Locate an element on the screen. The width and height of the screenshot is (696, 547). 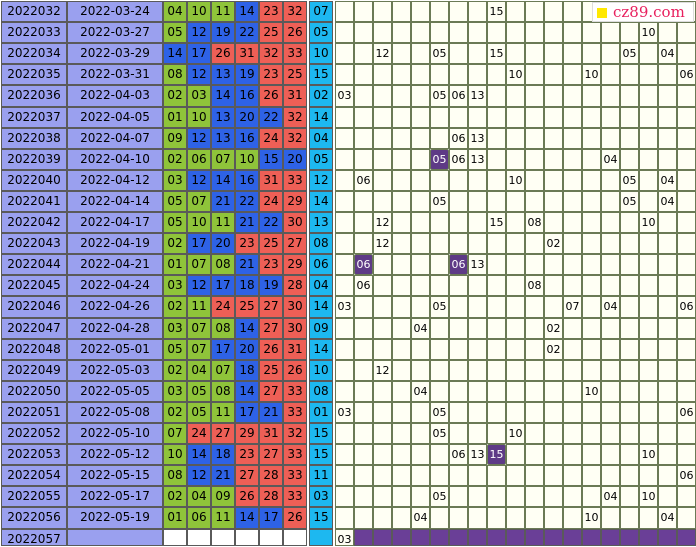
draw-date-cell: 2022-03-27 is located at coordinates (115, 32).